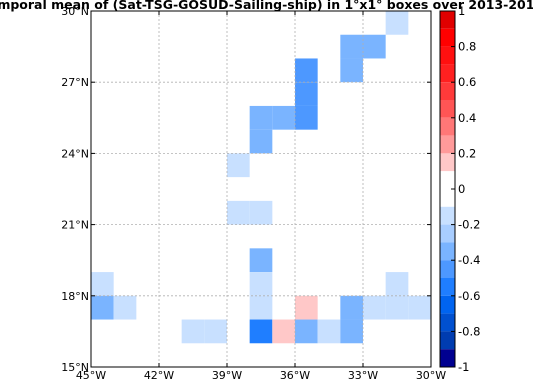 This screenshot has width=533, height=383. I want to click on x-tick-label: 45°W, so click(91, 375).